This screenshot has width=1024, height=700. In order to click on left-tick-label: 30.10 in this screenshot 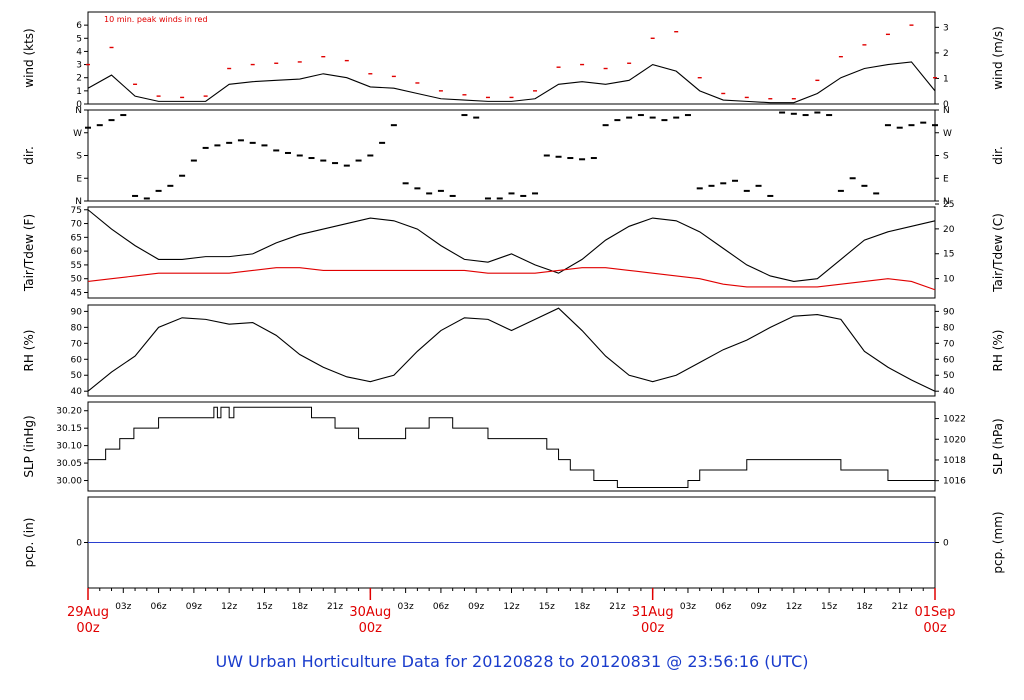, I will do `click(69, 447)`.